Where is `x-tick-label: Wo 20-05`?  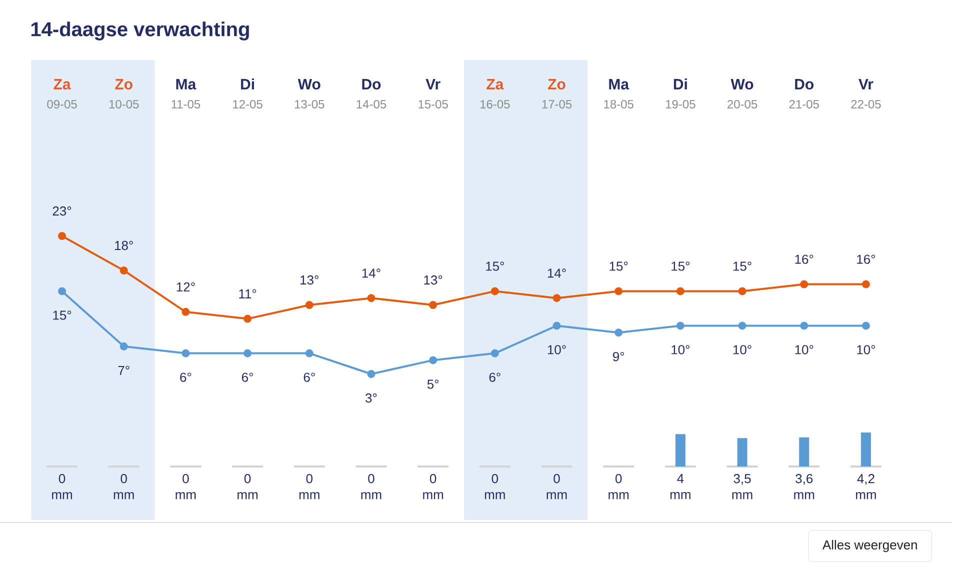
x-tick-label: Wo 20-05 is located at coordinates (743, 93).